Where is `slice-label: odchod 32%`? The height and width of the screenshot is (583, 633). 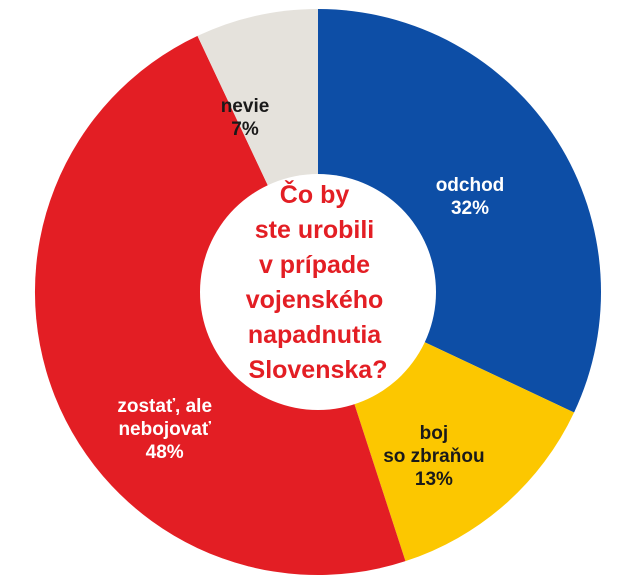 slice-label: odchod 32% is located at coordinates (470, 197).